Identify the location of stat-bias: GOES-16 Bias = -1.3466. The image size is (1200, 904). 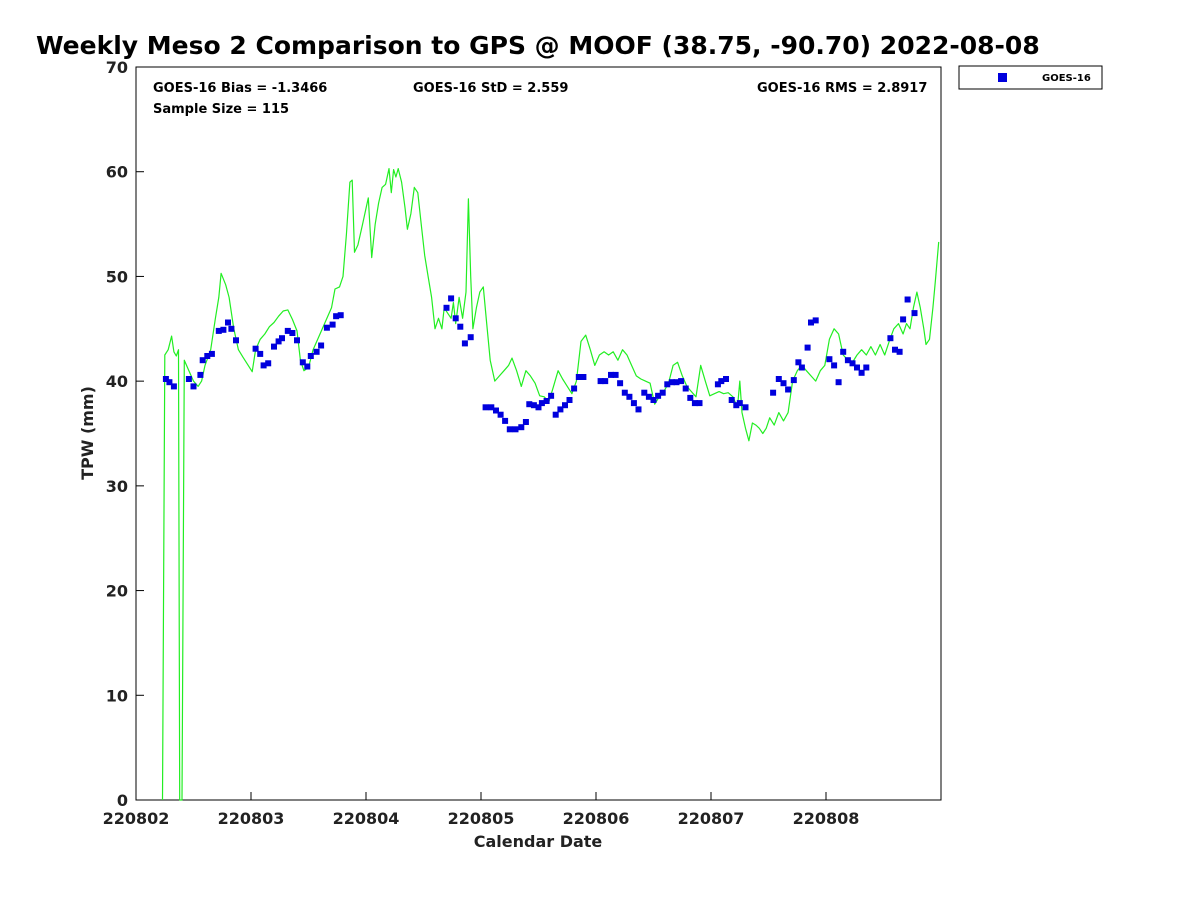
(240, 88).